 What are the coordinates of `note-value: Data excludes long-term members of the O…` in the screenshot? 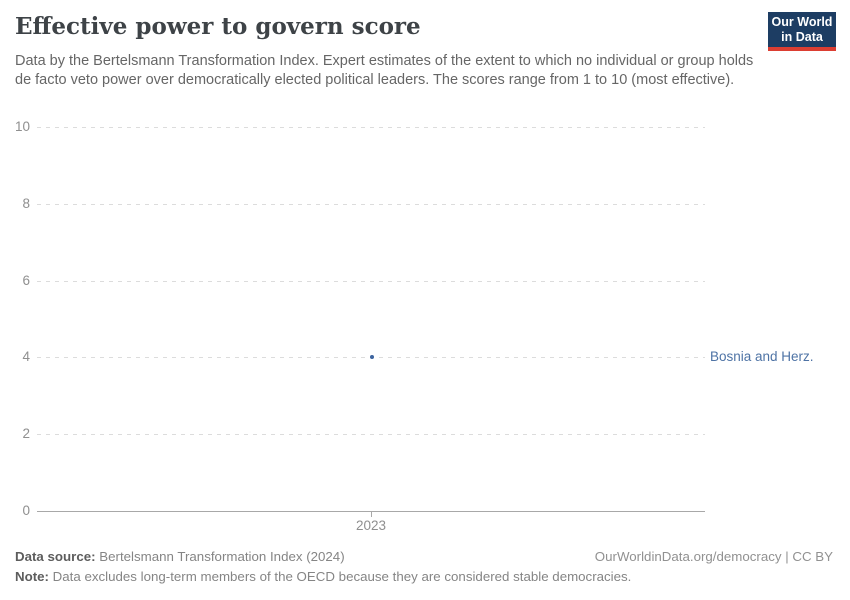 It's located at (340, 576).